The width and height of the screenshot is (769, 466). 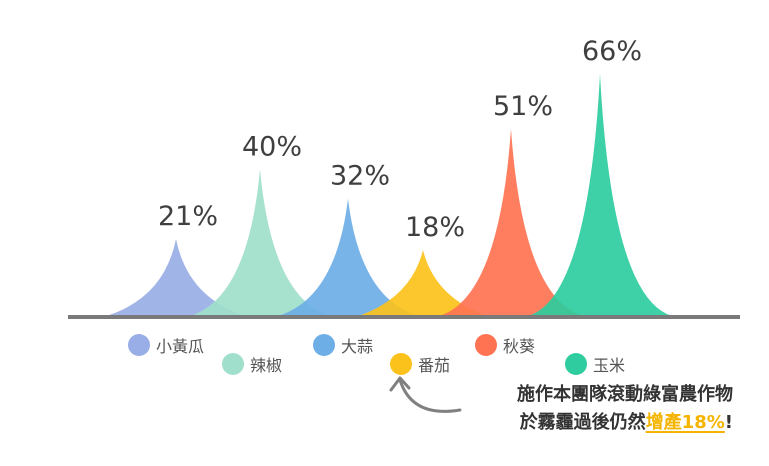 I want to click on legend-label: 小黃瓜, so click(x=180, y=346).